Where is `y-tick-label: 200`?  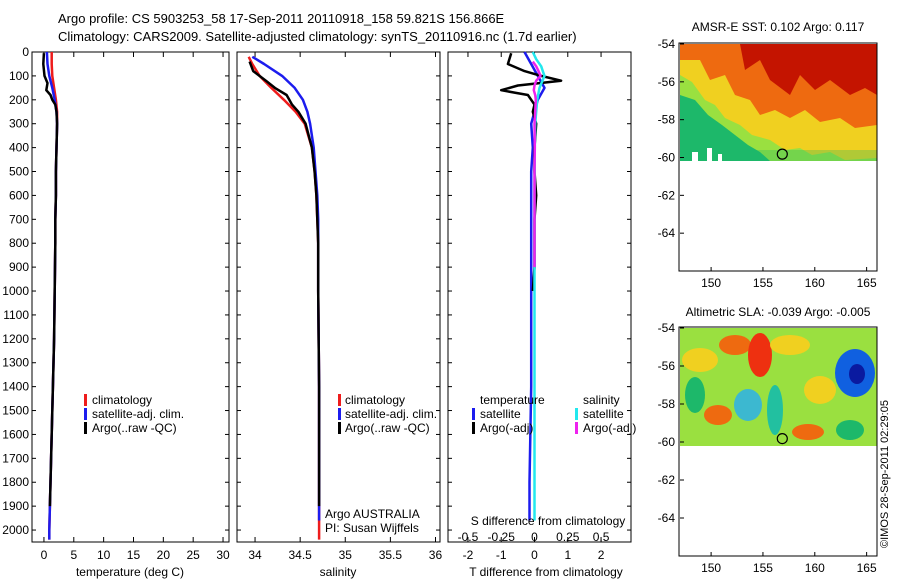 y-tick-label: 200 is located at coordinates (19, 100).